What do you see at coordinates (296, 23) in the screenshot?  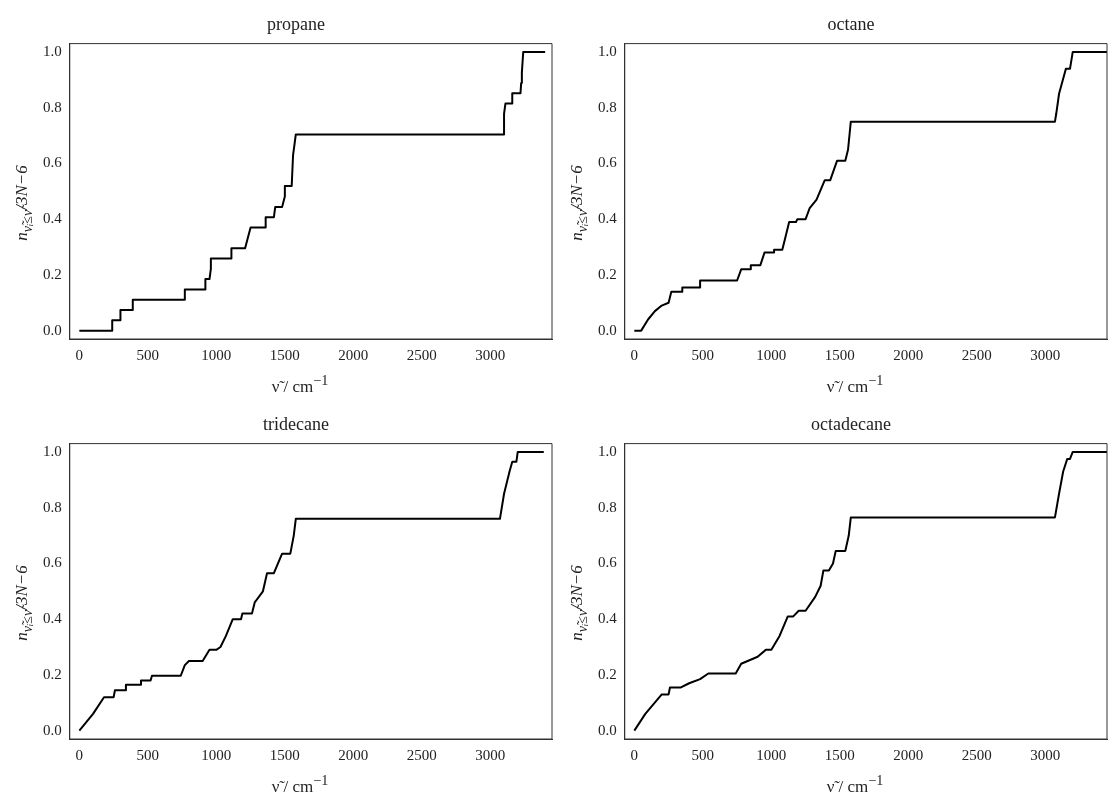 I see `chart-title: propane` at bounding box center [296, 23].